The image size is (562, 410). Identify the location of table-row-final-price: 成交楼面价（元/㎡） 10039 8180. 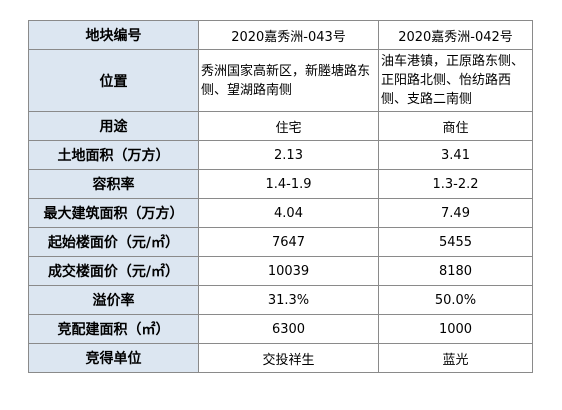
(280, 271).